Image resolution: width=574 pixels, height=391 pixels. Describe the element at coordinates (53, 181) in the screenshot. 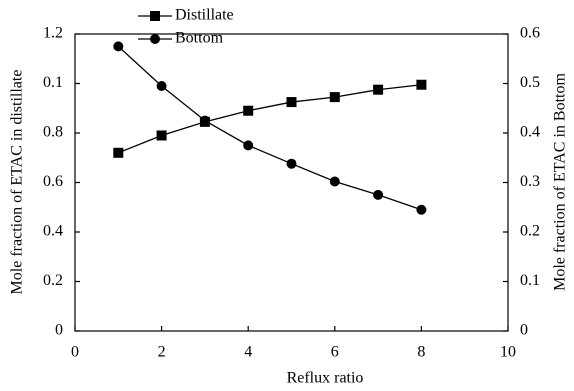

I see `y-tick-label: 0.6` at that location.